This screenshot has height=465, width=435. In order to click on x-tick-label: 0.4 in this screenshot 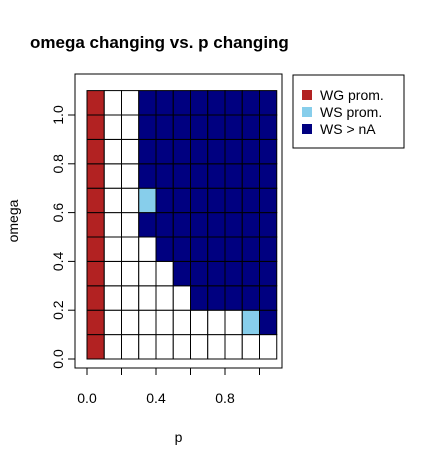, I will do `click(156, 398)`.